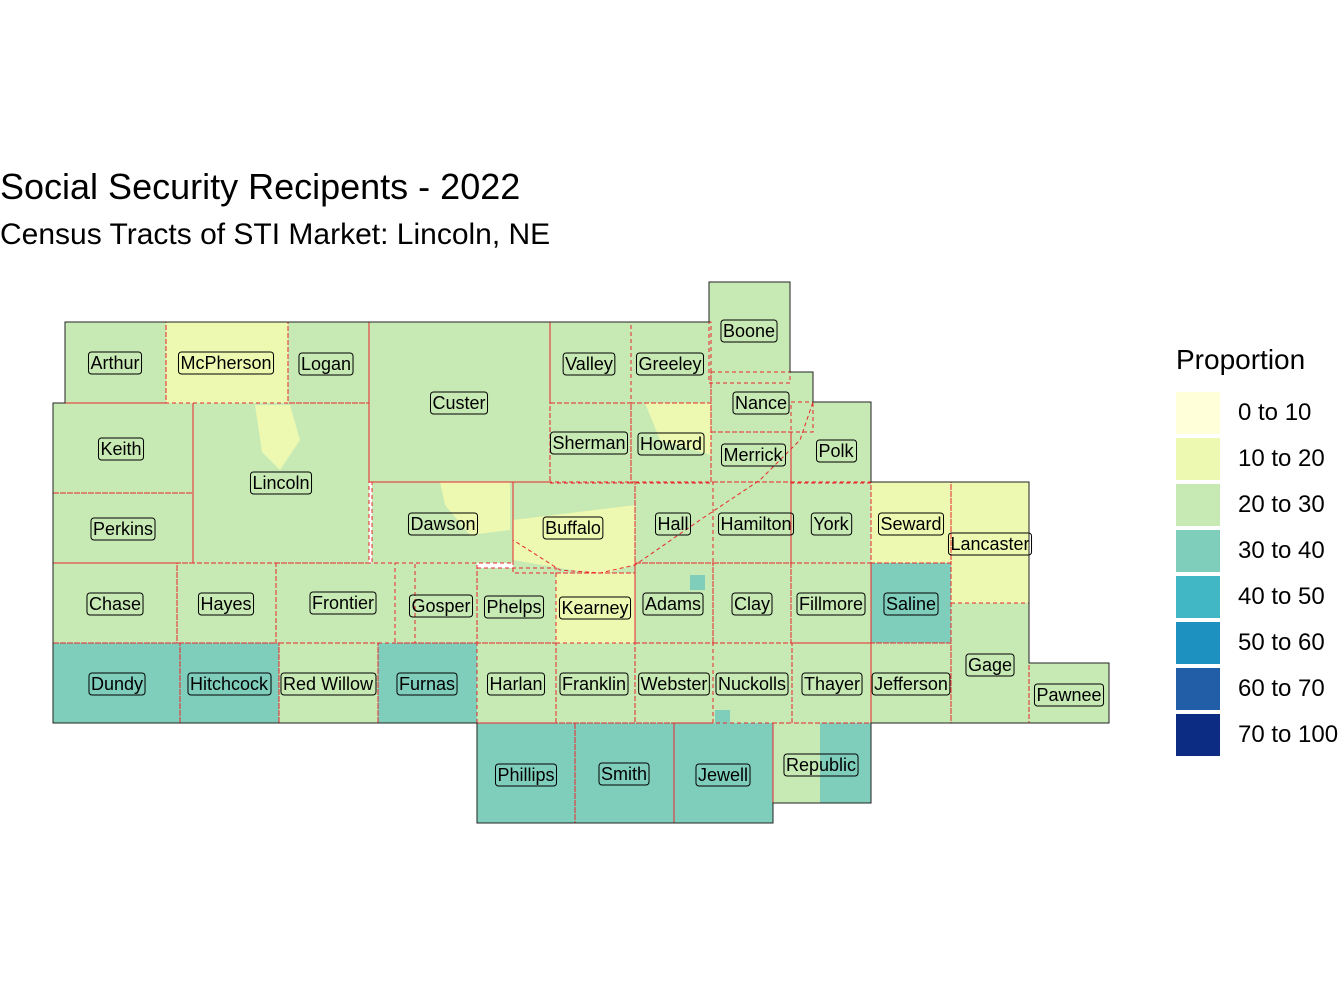  I want to click on county-label: Boone, so click(749, 331).